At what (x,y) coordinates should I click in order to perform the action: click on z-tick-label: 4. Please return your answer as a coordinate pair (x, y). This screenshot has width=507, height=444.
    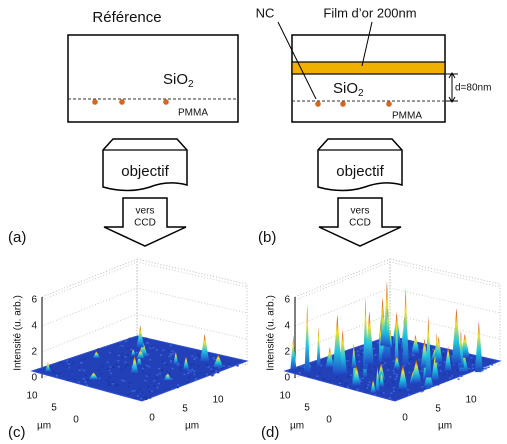
    Looking at the image, I should click on (287, 326).